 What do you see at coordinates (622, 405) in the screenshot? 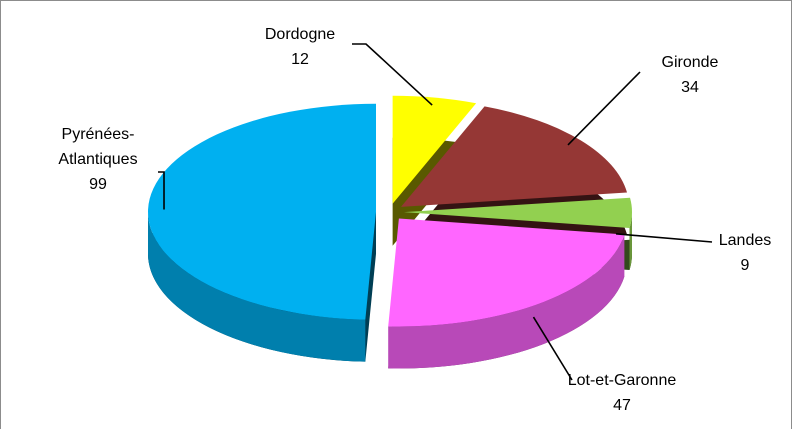
I see `label-value: 47` at bounding box center [622, 405].